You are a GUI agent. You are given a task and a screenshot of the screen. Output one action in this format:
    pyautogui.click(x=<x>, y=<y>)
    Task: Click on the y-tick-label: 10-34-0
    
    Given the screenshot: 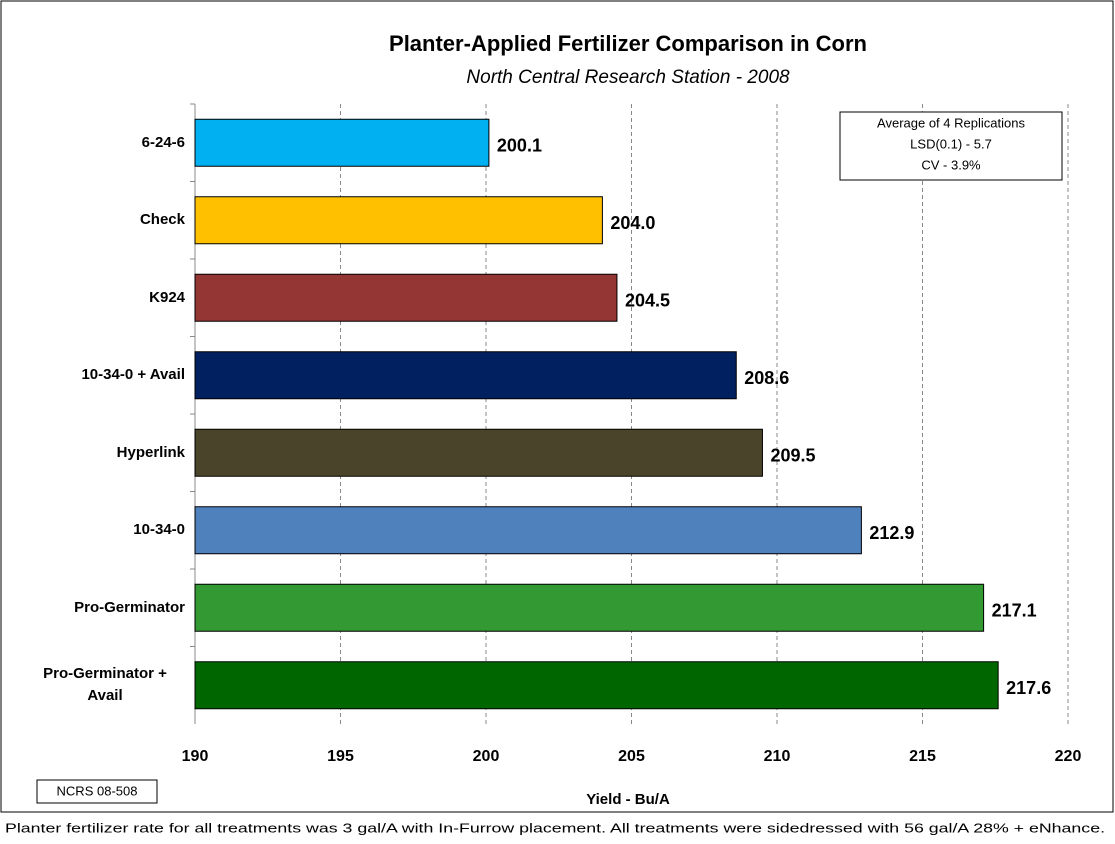 What is the action you would take?
    pyautogui.click(x=159, y=530)
    